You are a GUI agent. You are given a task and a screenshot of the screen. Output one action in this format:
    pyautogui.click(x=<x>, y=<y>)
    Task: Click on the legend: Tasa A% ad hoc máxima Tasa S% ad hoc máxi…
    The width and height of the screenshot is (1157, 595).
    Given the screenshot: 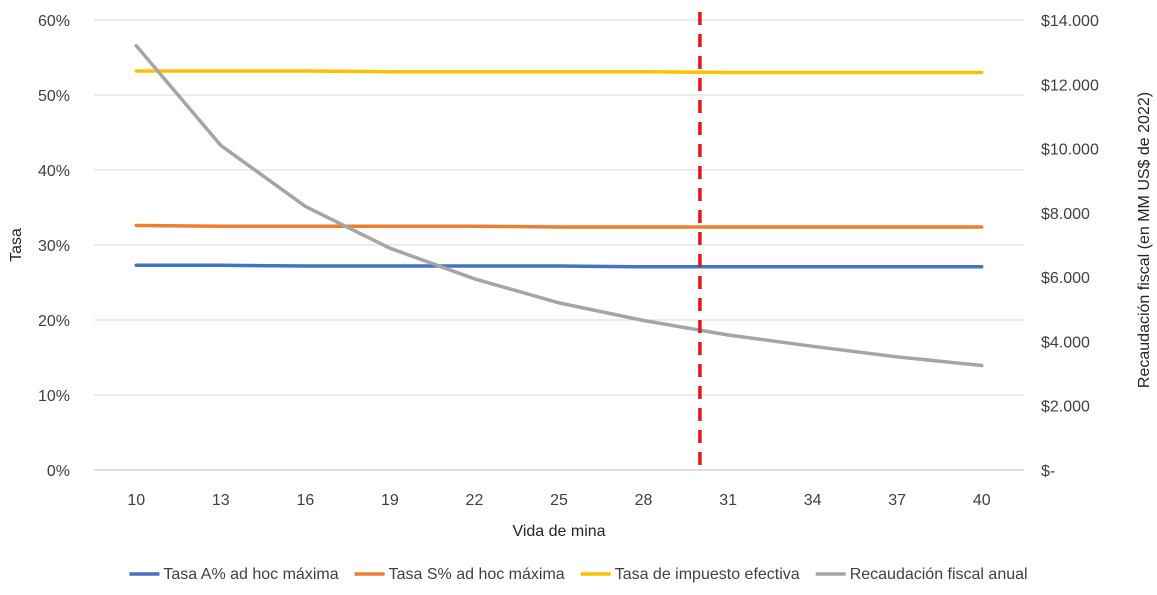 What is the action you would take?
    pyautogui.click(x=578, y=574)
    